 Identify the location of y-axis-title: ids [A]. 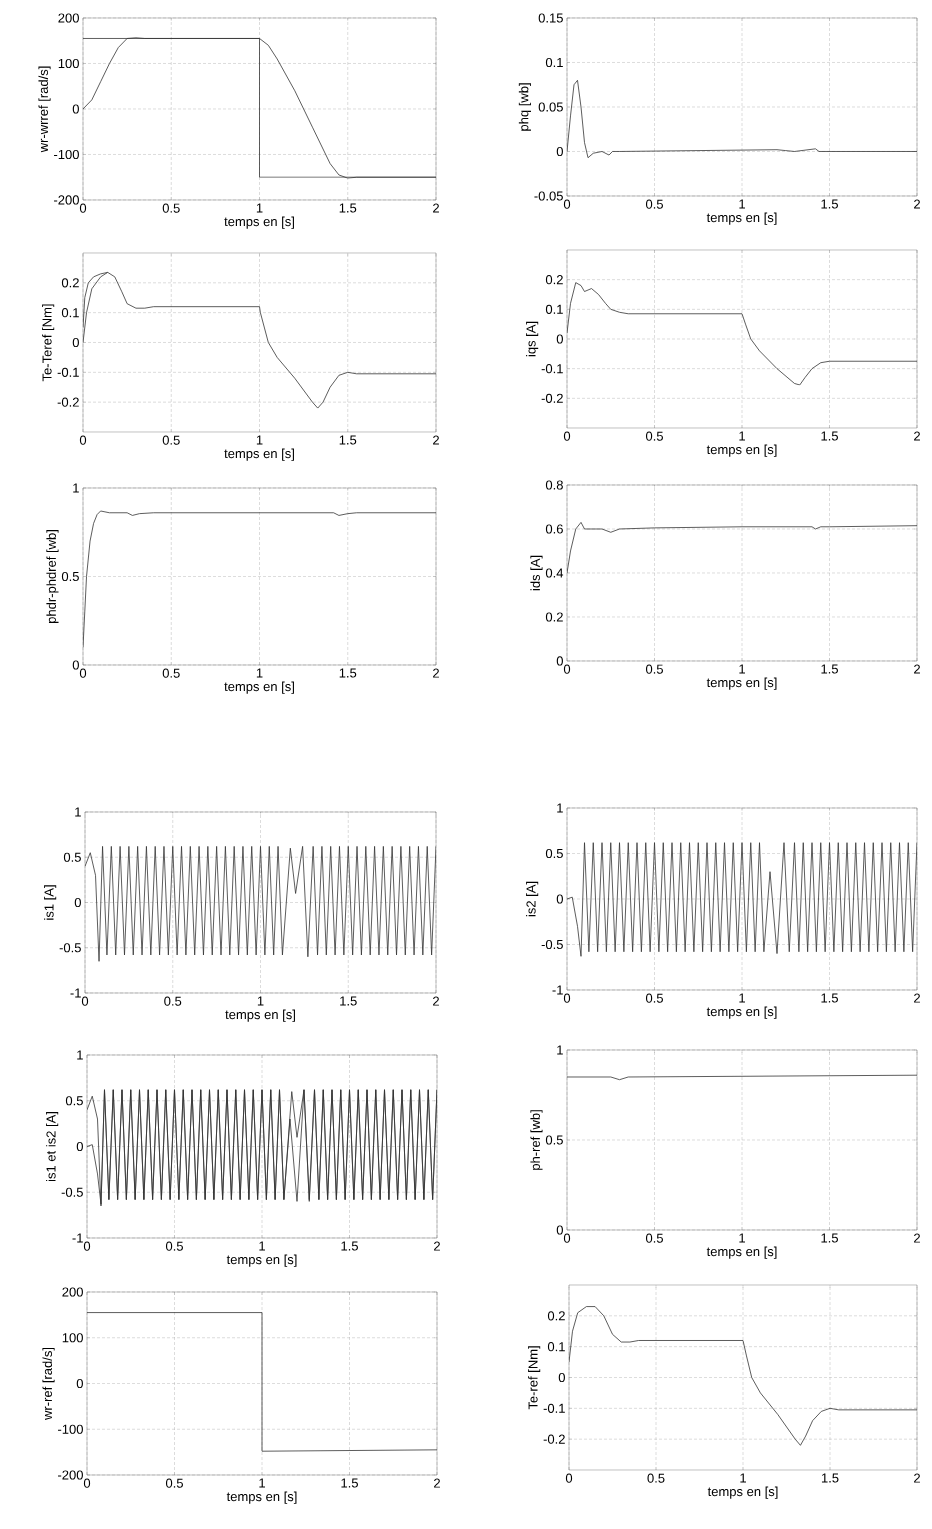
(536, 573).